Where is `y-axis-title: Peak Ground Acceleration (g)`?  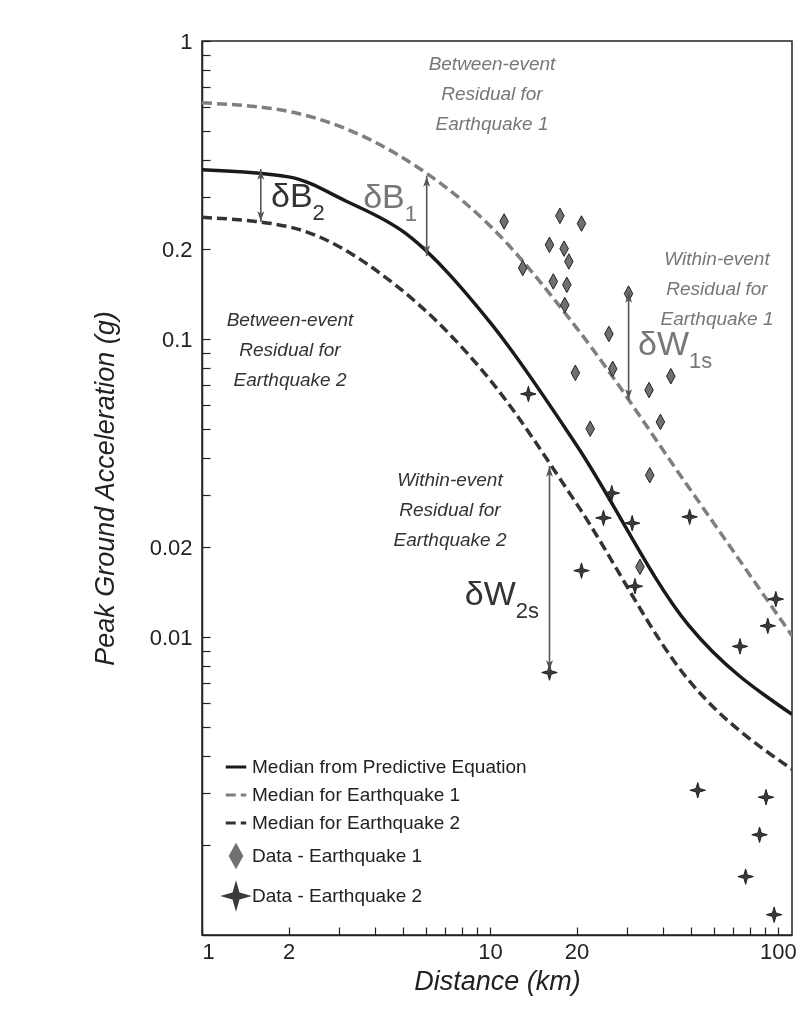 y-axis-title: Peak Ground Acceleration (g) is located at coordinates (104, 488).